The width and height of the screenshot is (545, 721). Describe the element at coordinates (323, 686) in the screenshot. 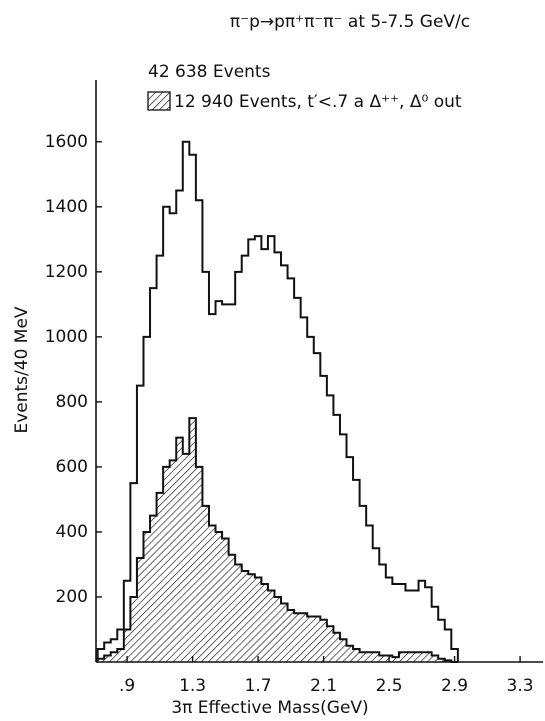

I see `x-tick-label: 2.1` at that location.